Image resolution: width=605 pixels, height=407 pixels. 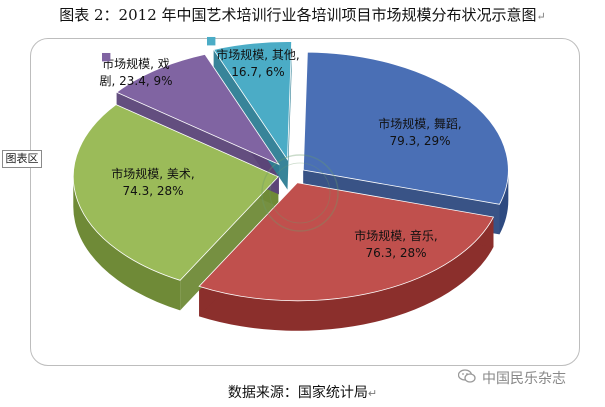 I want to click on data-label: 市场规模, 戏, so click(x=136, y=63).